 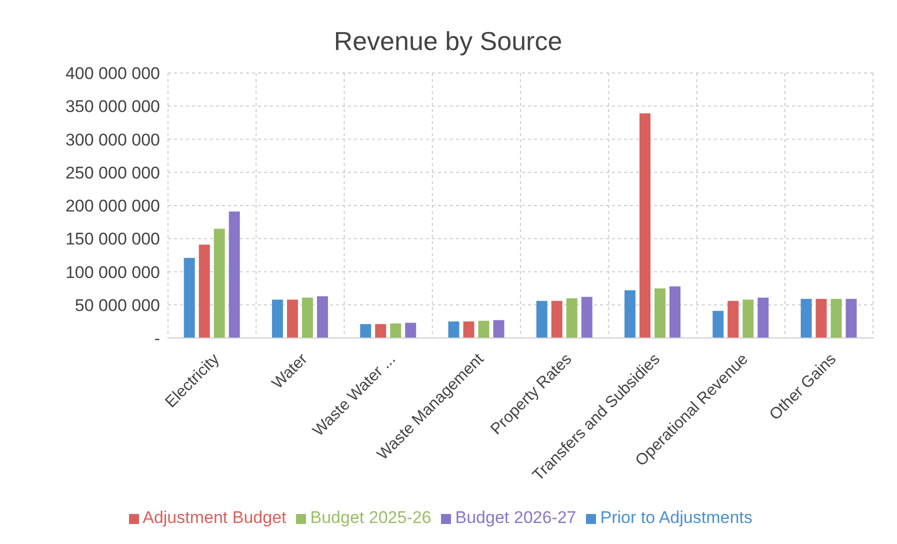 What do you see at coordinates (112, 74) in the screenshot?
I see `y-tick-label: 400 000 000` at bounding box center [112, 74].